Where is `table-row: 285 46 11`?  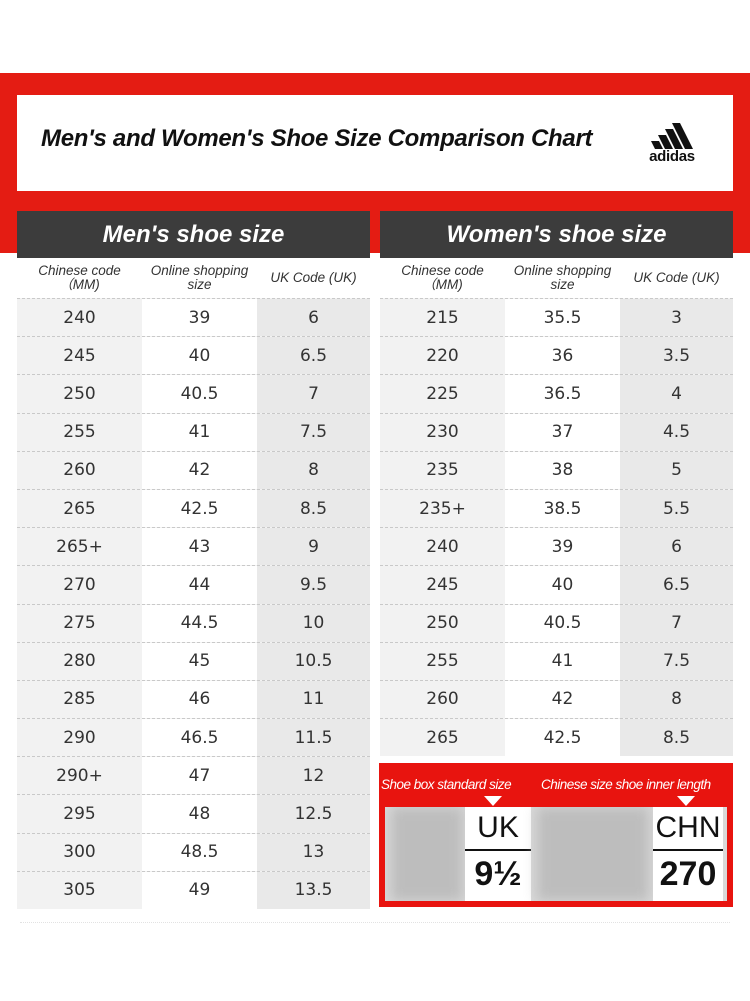
table-row: 285 46 11 is located at coordinates (193, 699).